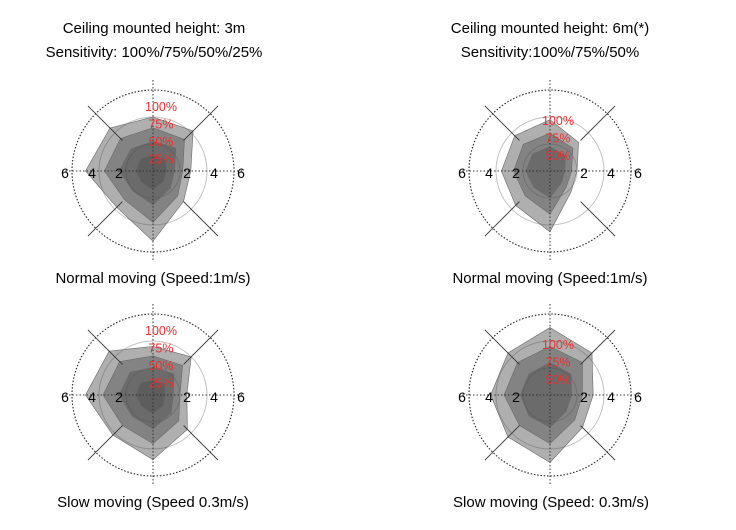 Image resolution: width=736 pixels, height=530 pixels. Describe the element at coordinates (153, 502) in the screenshot. I see `caption-3m-slow: Slow moving (Speed 0.3m/s)` at that location.